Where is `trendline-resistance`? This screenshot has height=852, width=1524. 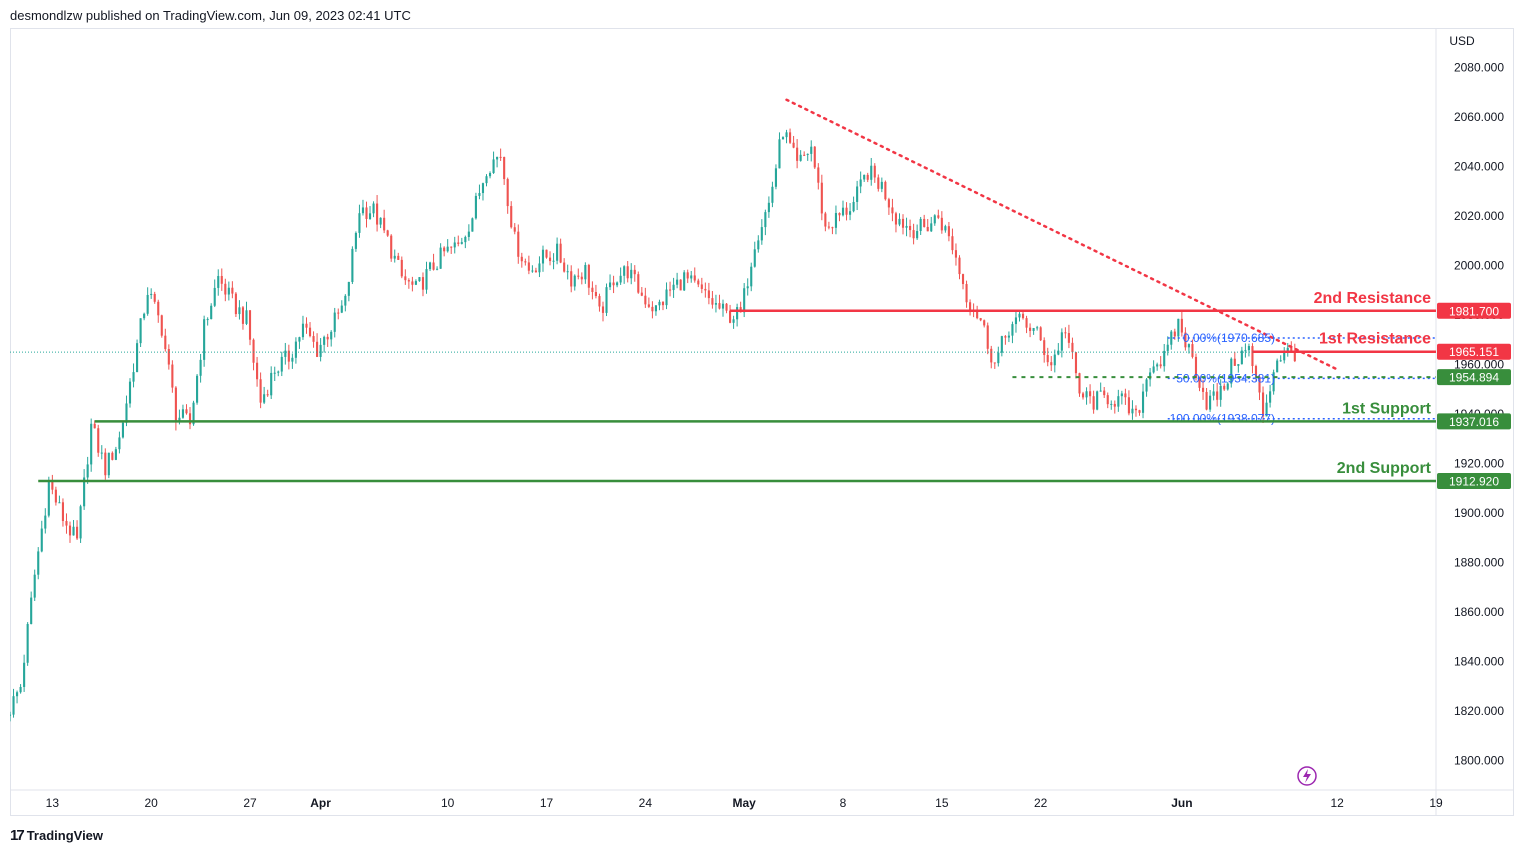
trendline-resistance is located at coordinates (1062, 234).